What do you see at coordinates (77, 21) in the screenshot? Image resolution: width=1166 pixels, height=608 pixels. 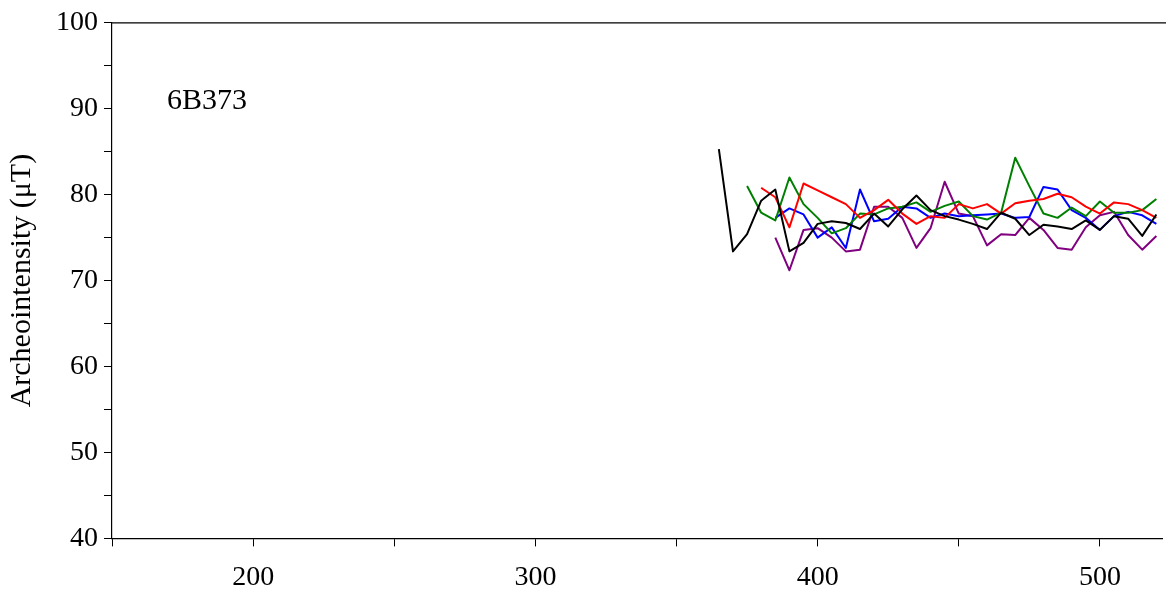 I see `y-tick-label: 100` at bounding box center [77, 21].